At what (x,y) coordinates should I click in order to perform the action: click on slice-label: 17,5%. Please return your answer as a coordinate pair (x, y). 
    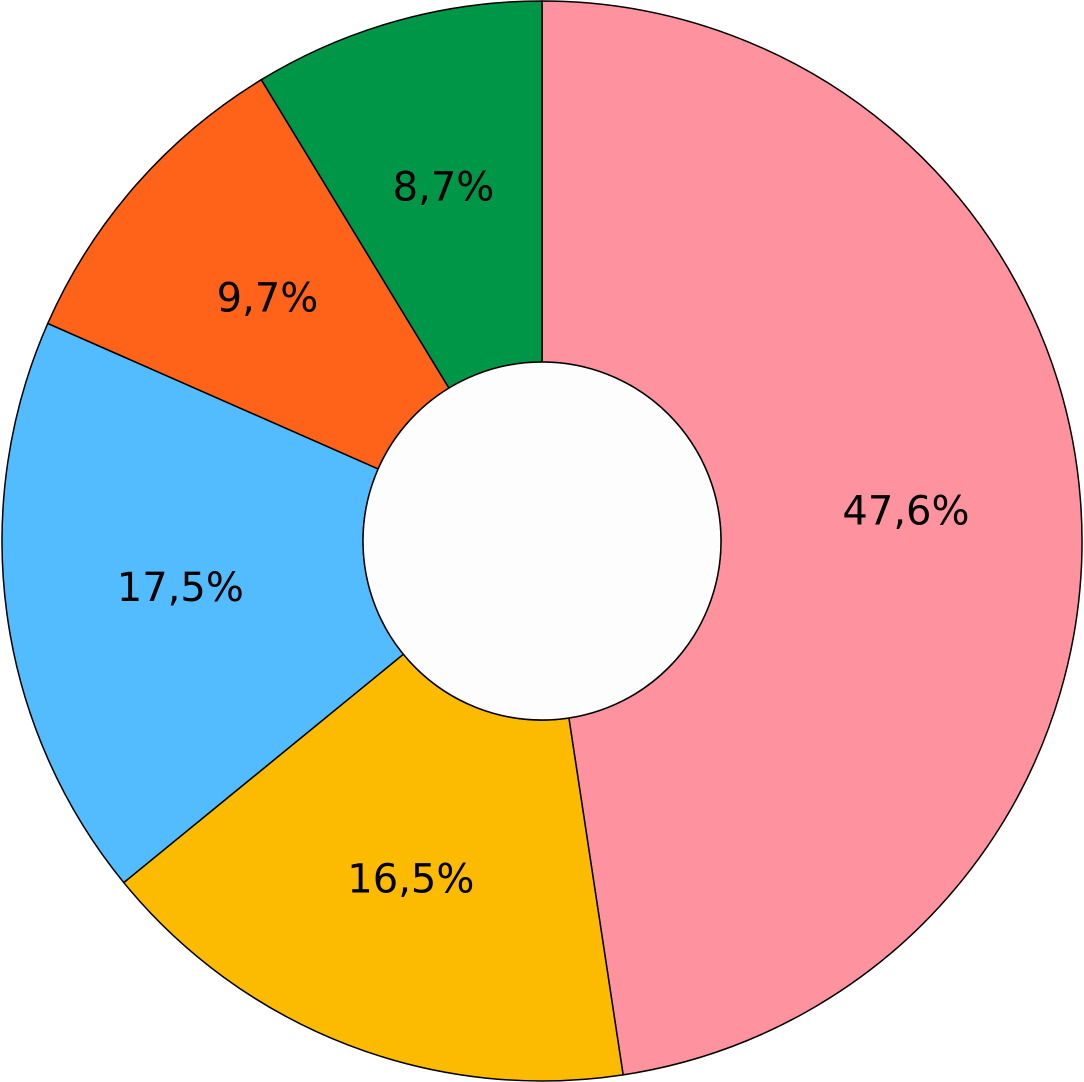
    Looking at the image, I should click on (180, 588).